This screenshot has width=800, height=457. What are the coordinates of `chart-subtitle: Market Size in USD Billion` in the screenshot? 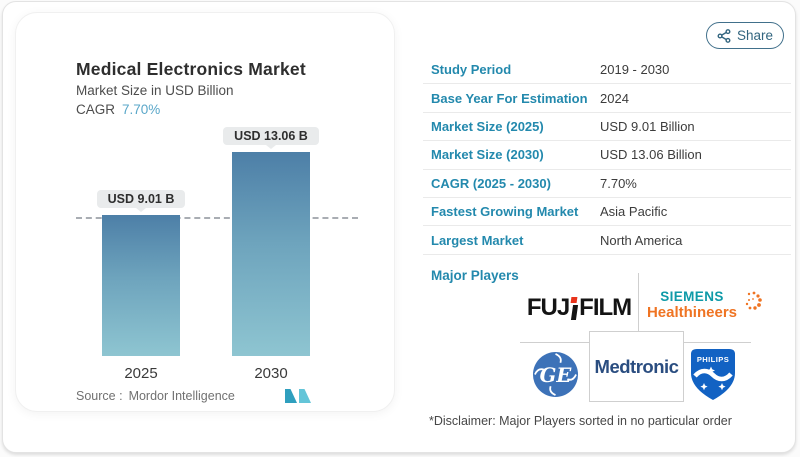 It's located at (155, 90).